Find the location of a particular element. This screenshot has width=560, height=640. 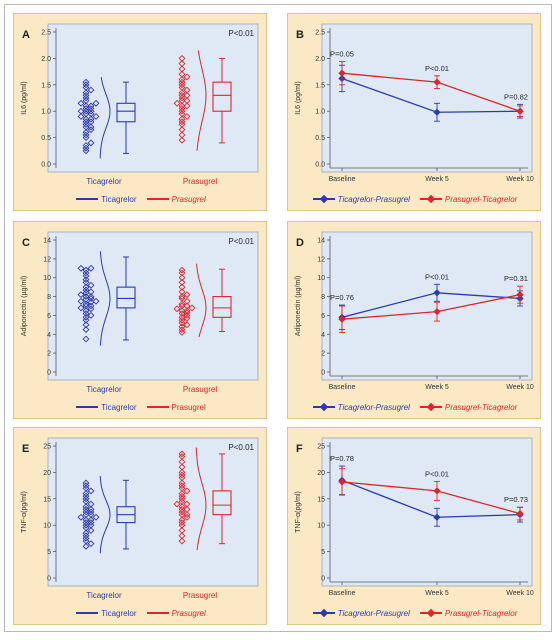

group-ticagrelor is located at coordinates (106, 298).